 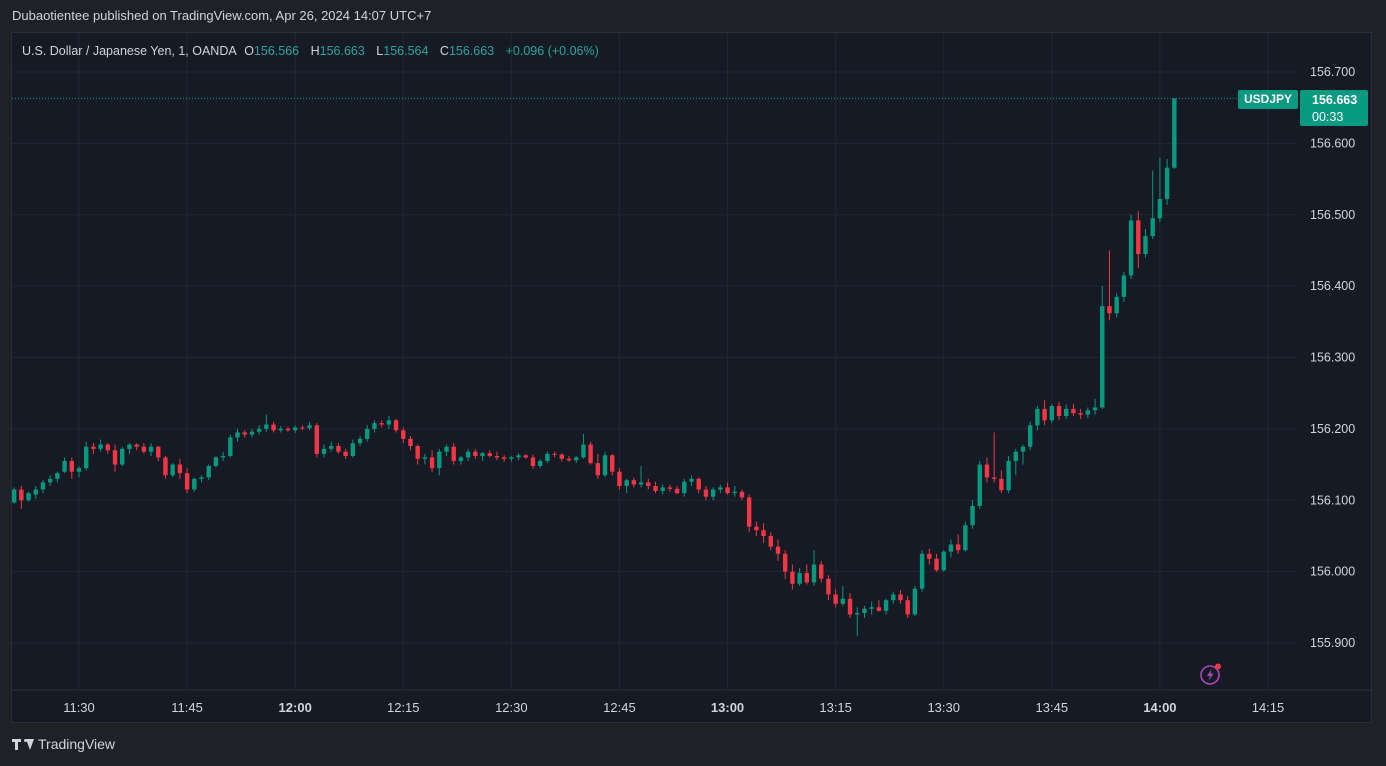 What do you see at coordinates (249, 51) in the screenshot?
I see `legend-open-label: O` at bounding box center [249, 51].